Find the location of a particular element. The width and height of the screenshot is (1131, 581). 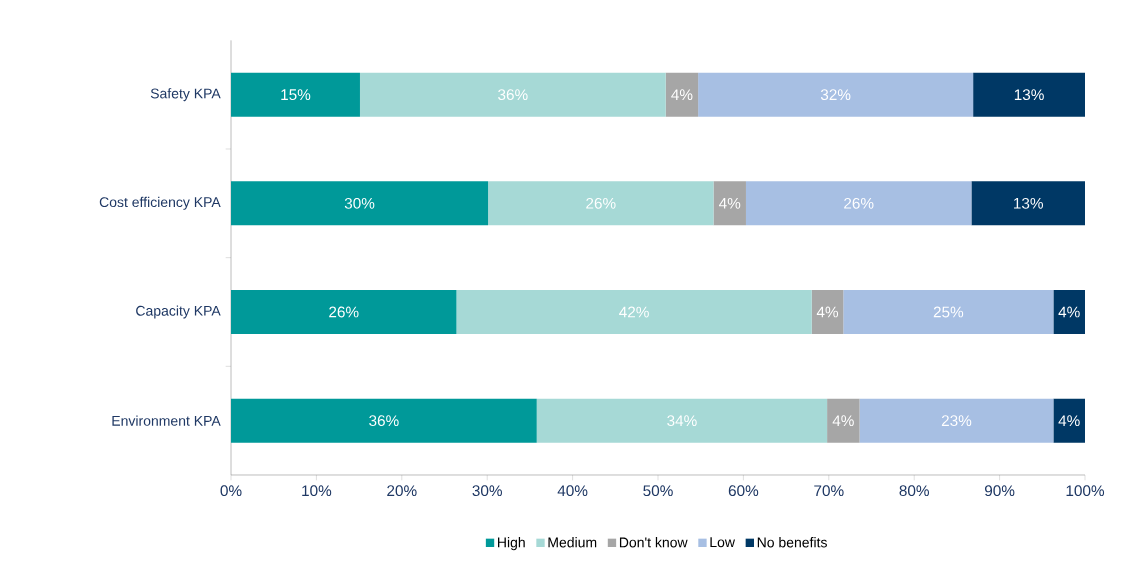

legend-label: Medium is located at coordinates (572, 542).